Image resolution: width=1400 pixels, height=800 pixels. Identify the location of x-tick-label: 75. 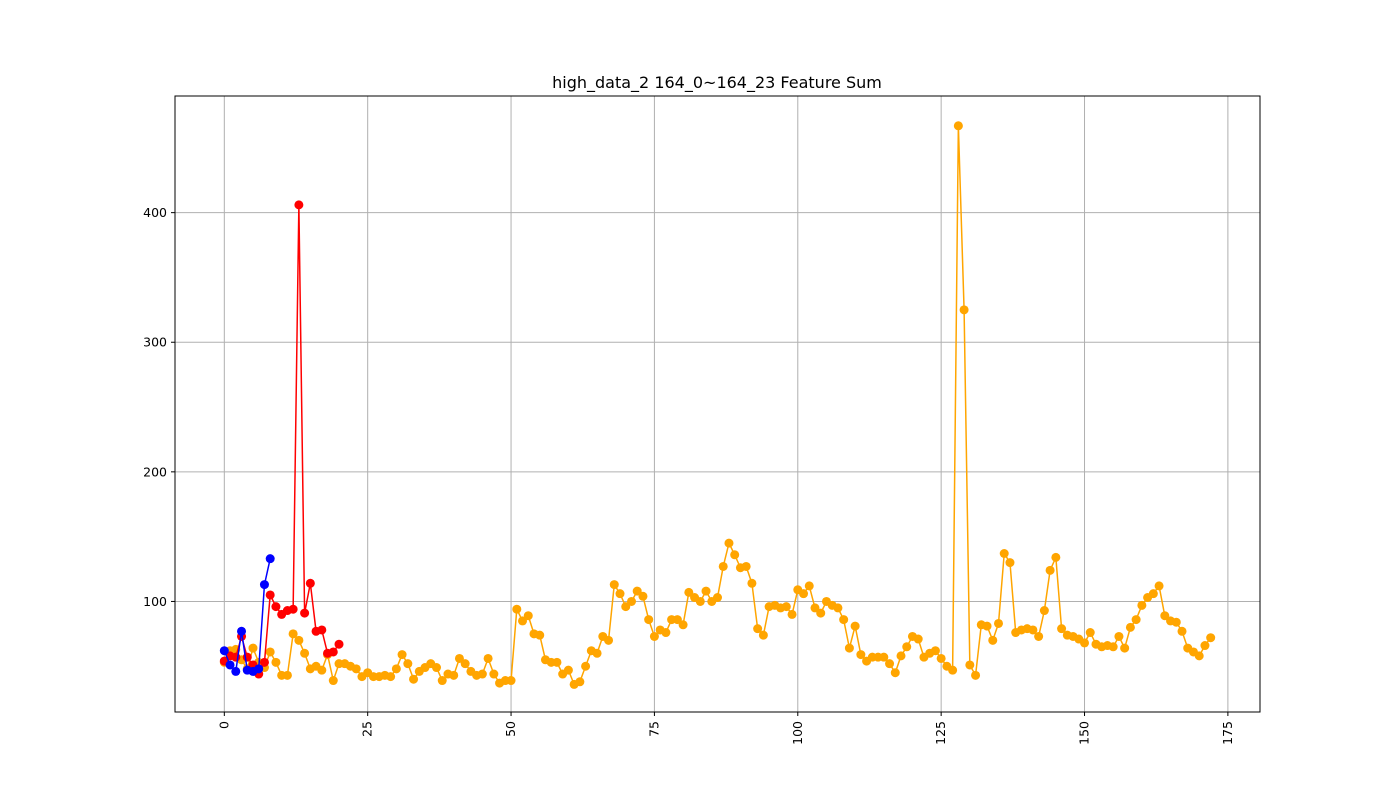
(653, 729).